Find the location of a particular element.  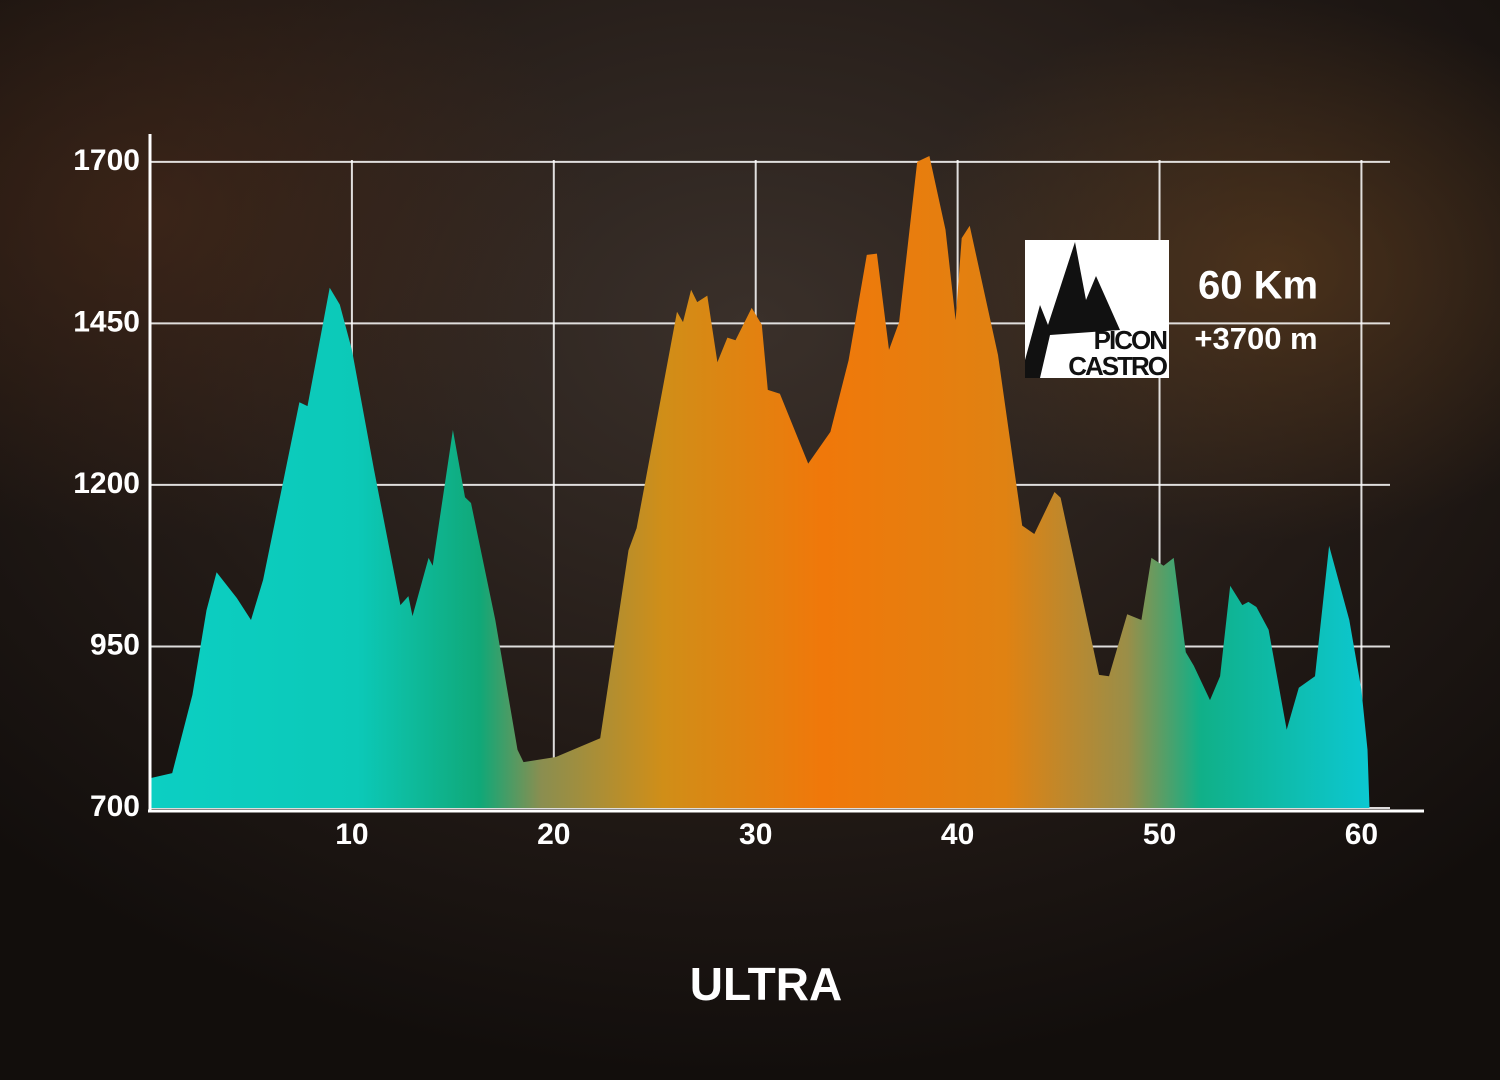

x-tick-label: 40 is located at coordinates (957, 834).